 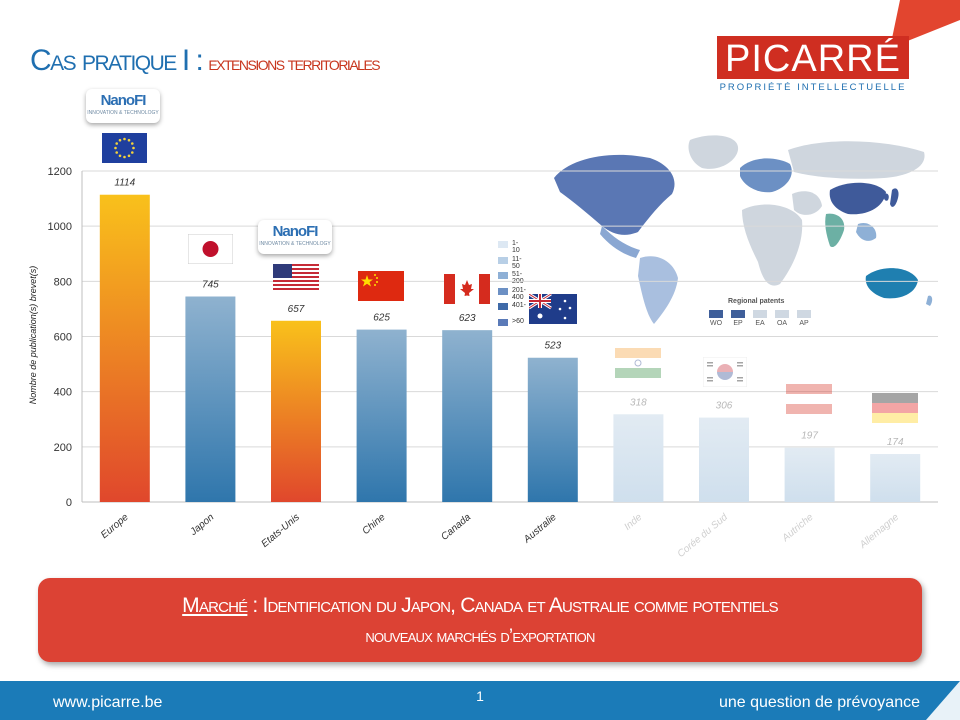 I want to click on regional-label: OA, so click(x=782, y=323).